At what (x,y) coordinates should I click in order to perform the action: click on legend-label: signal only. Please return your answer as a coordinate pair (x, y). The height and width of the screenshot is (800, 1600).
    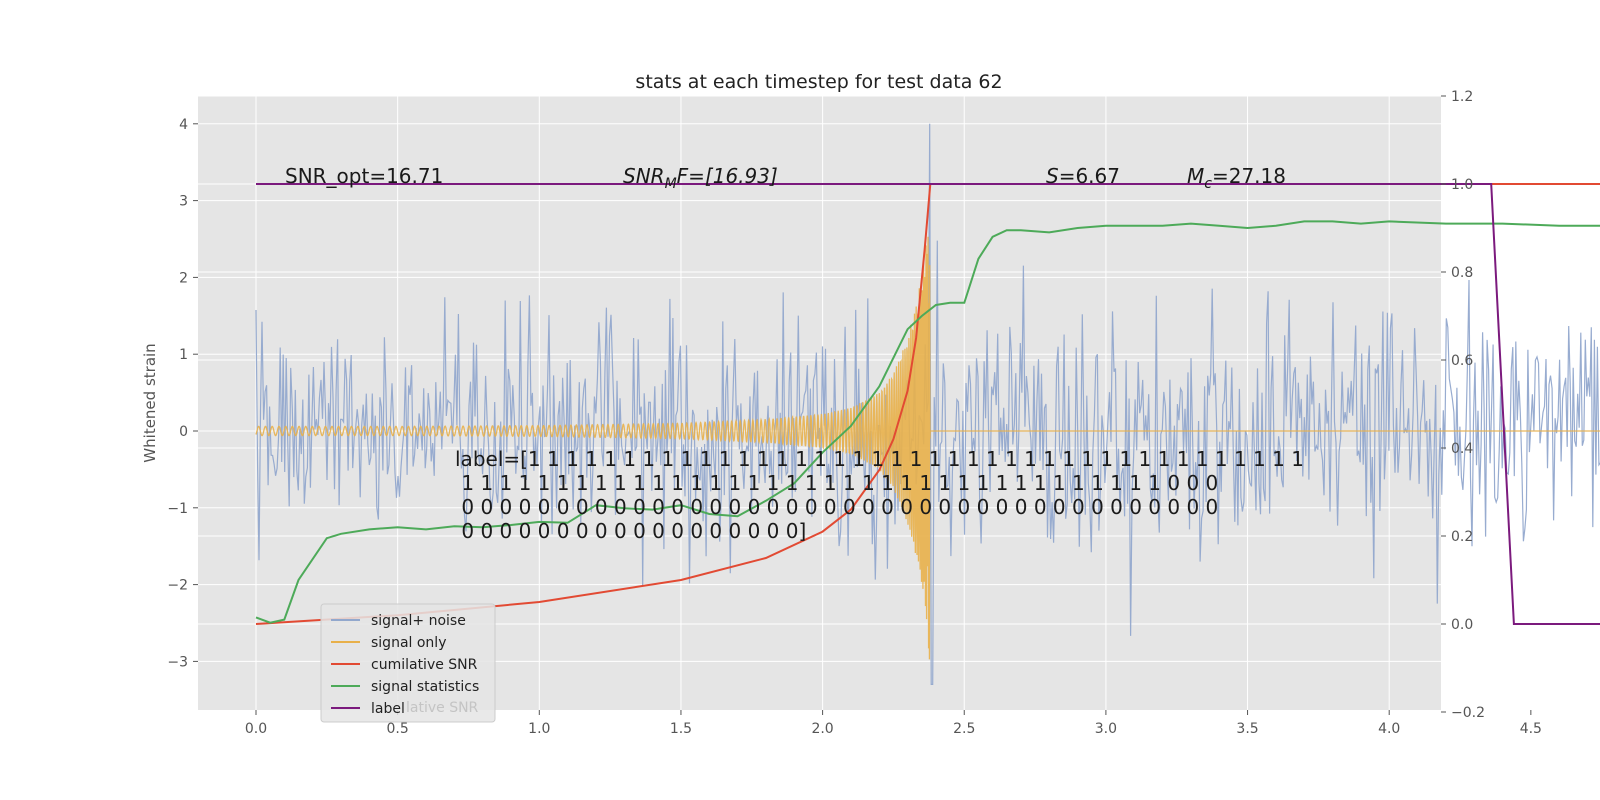
    Looking at the image, I should click on (408, 643).